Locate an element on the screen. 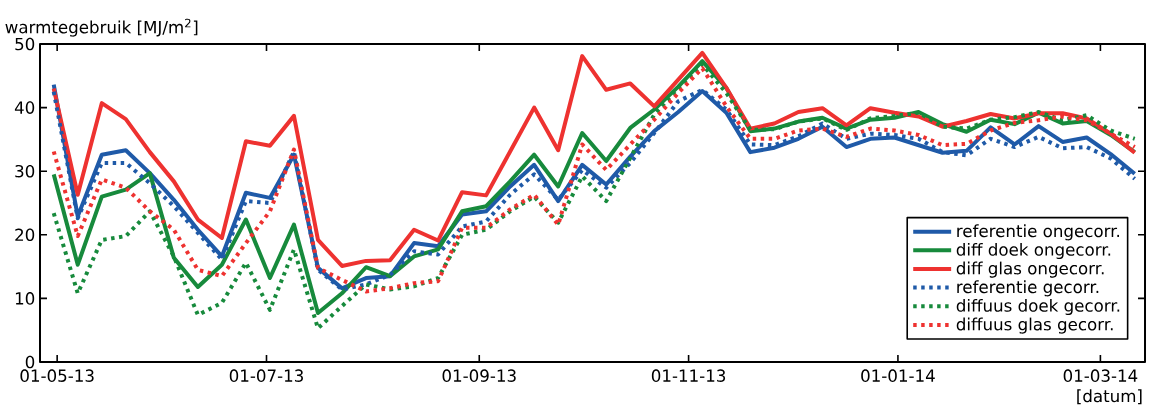 Image resolution: width=1157 pixels, height=408 pixels. x-tick-label: 01-07-13 is located at coordinates (266, 375).